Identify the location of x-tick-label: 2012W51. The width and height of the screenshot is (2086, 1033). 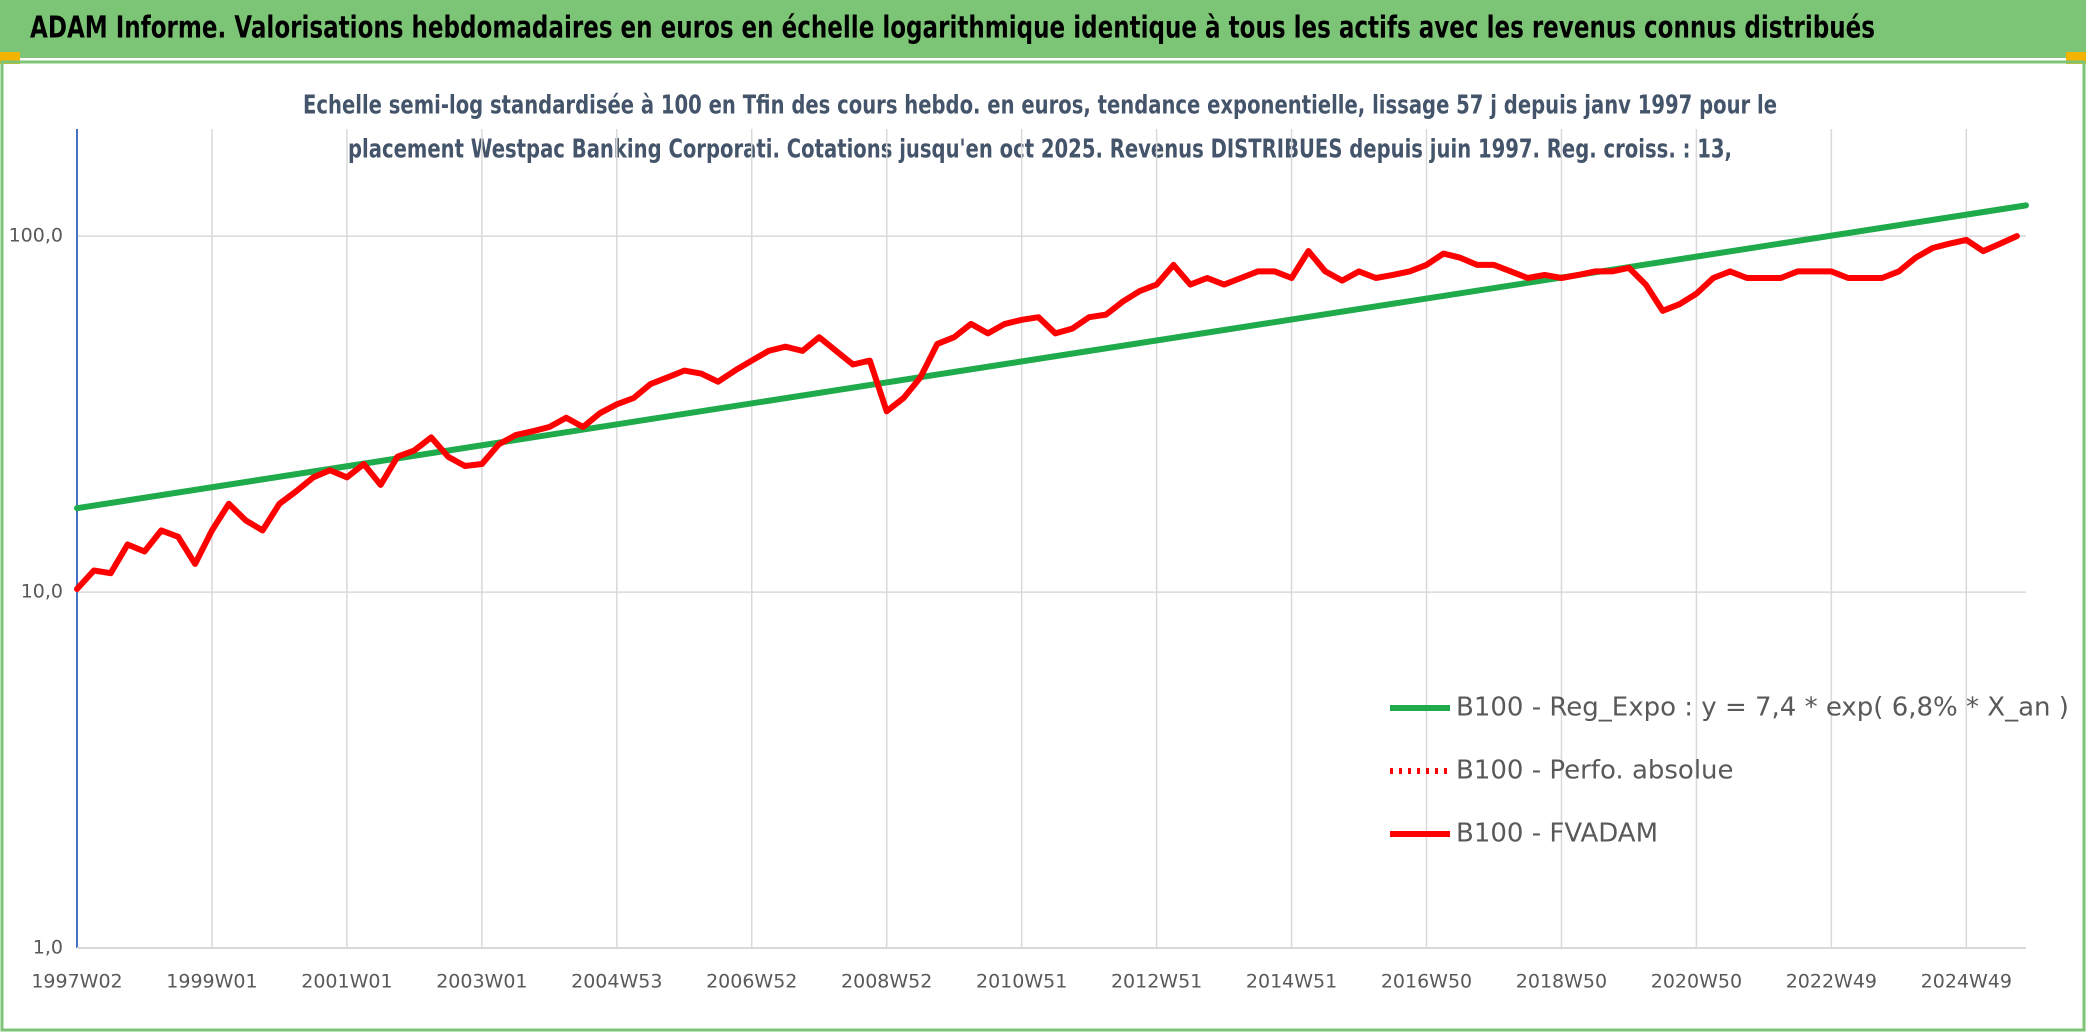
(1156, 982).